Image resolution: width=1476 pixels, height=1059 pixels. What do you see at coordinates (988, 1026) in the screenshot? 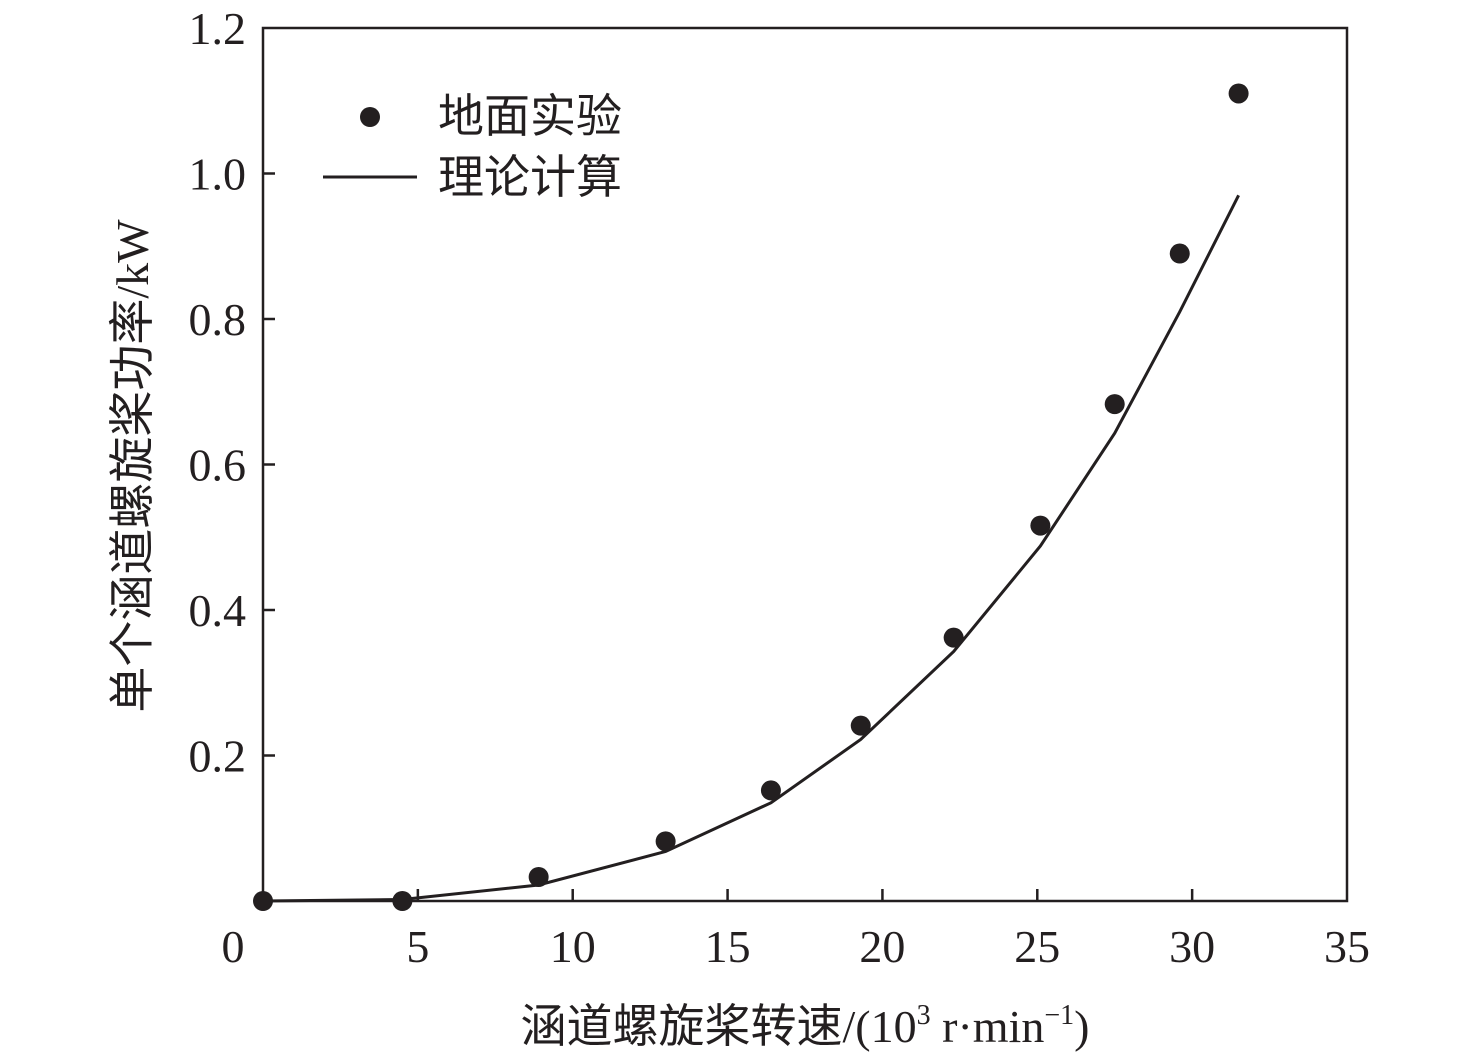
I see `x-axis-title-unit: r·min` at bounding box center [988, 1026].